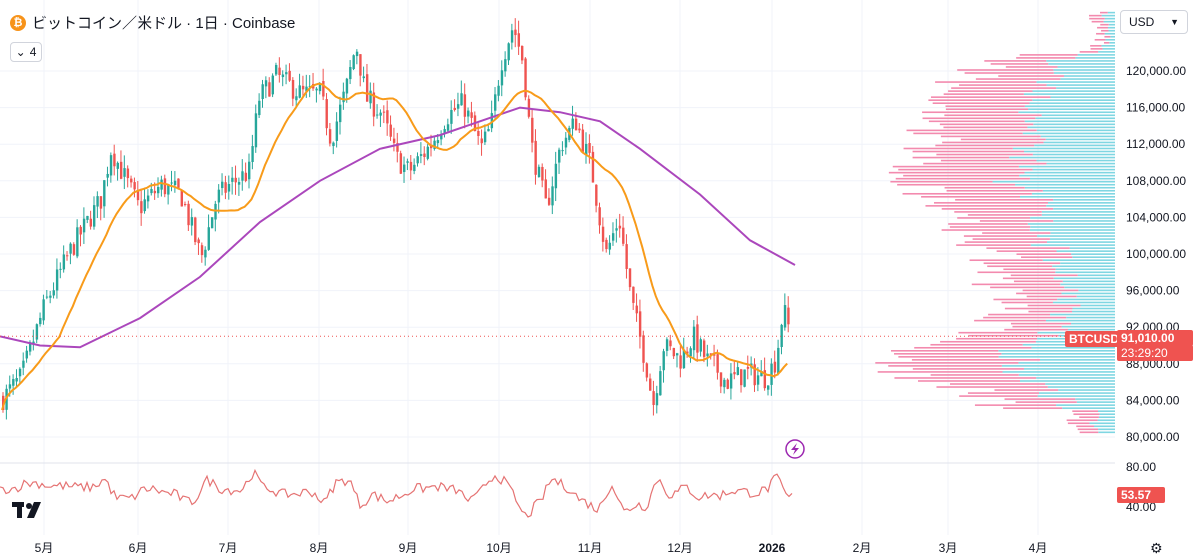  What do you see at coordinates (541, 548) in the screenshot?
I see `time-axis: 5月 6月 7月 8月 9月 10月 11月 12月 2026 2月 3月 4月` at bounding box center [541, 548].